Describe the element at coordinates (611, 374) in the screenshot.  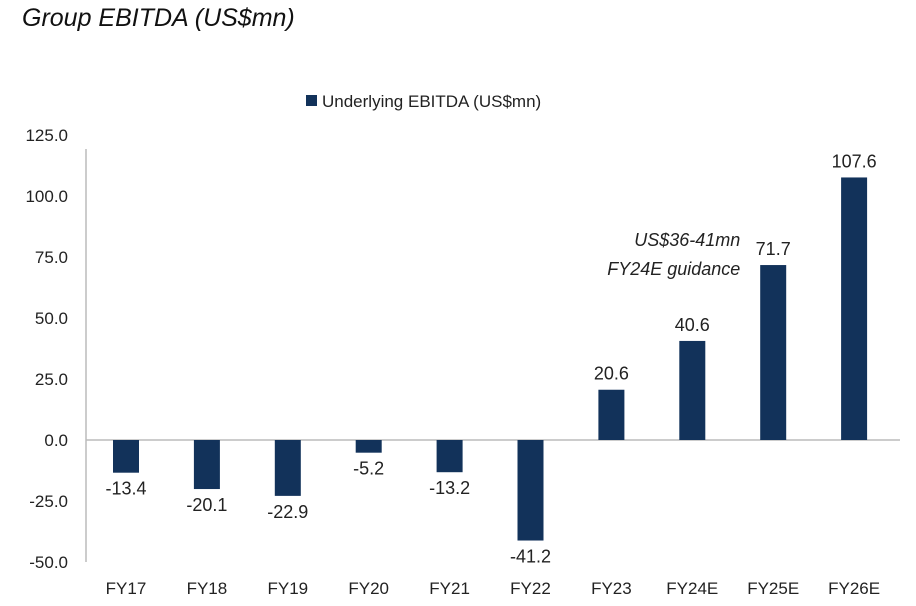
I see `data-label: 20.6` at that location.